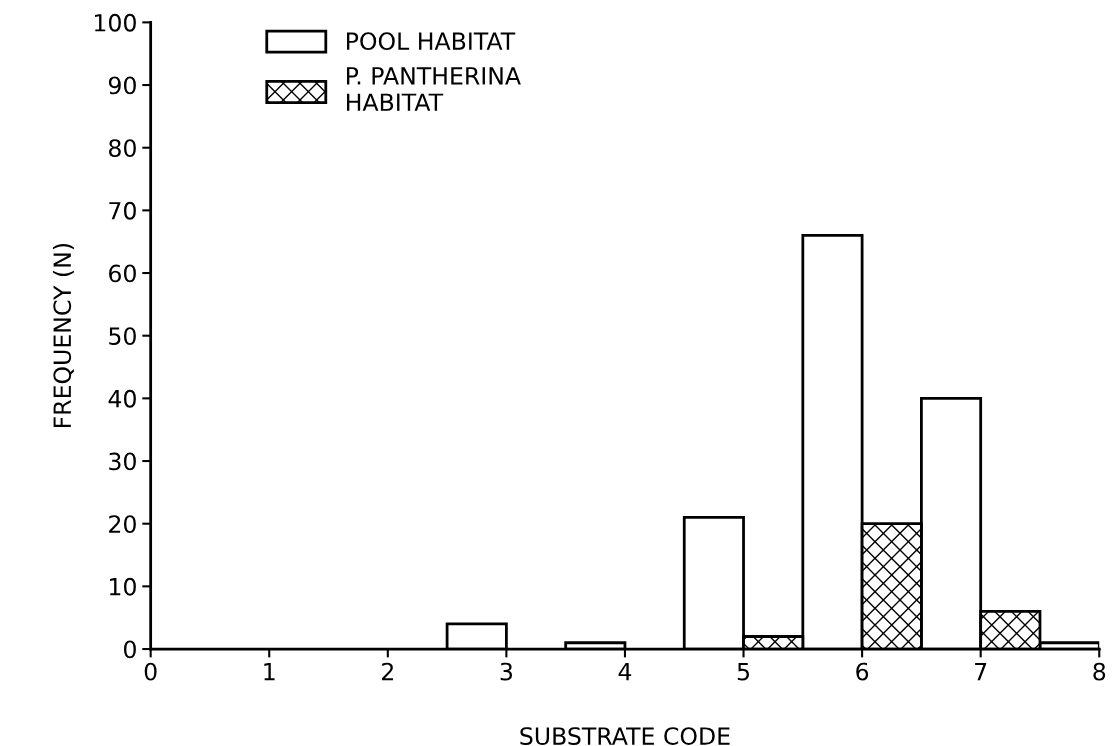 Image resolution: width=1116 pixels, height=746 pixels. What do you see at coordinates (981, 671) in the screenshot?
I see `x-tick-label: 7` at bounding box center [981, 671].